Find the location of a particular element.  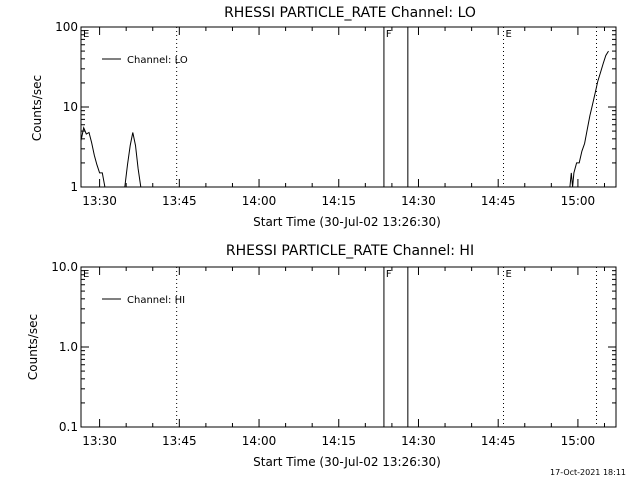

y-tick-label: 10 is located at coordinates (70, 107).